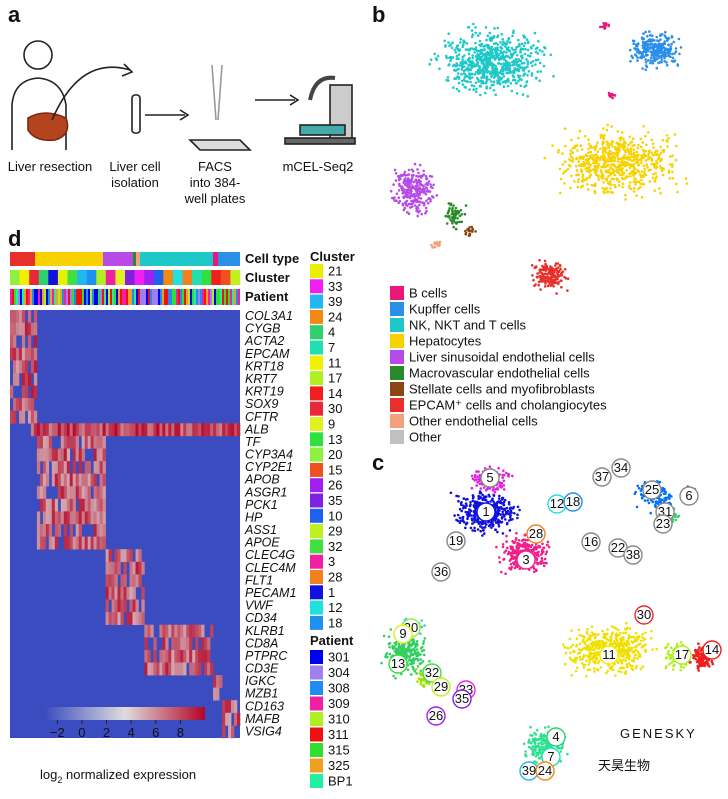  What do you see at coordinates (134, 166) in the screenshot?
I see `workflow-label: Liver cell` at bounding box center [134, 166].